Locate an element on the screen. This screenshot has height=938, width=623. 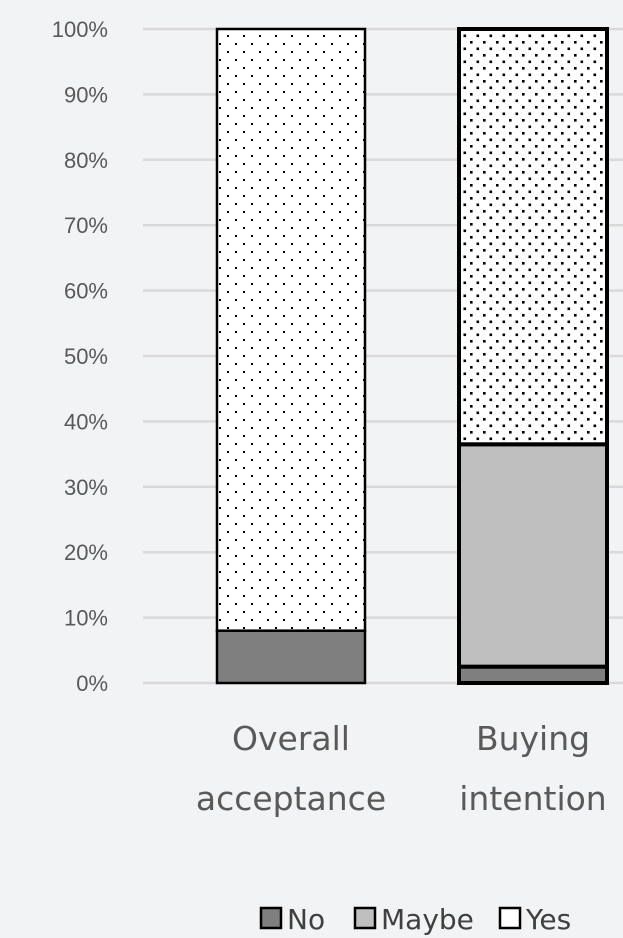
y-tick-label: 90% is located at coordinates (86, 94).